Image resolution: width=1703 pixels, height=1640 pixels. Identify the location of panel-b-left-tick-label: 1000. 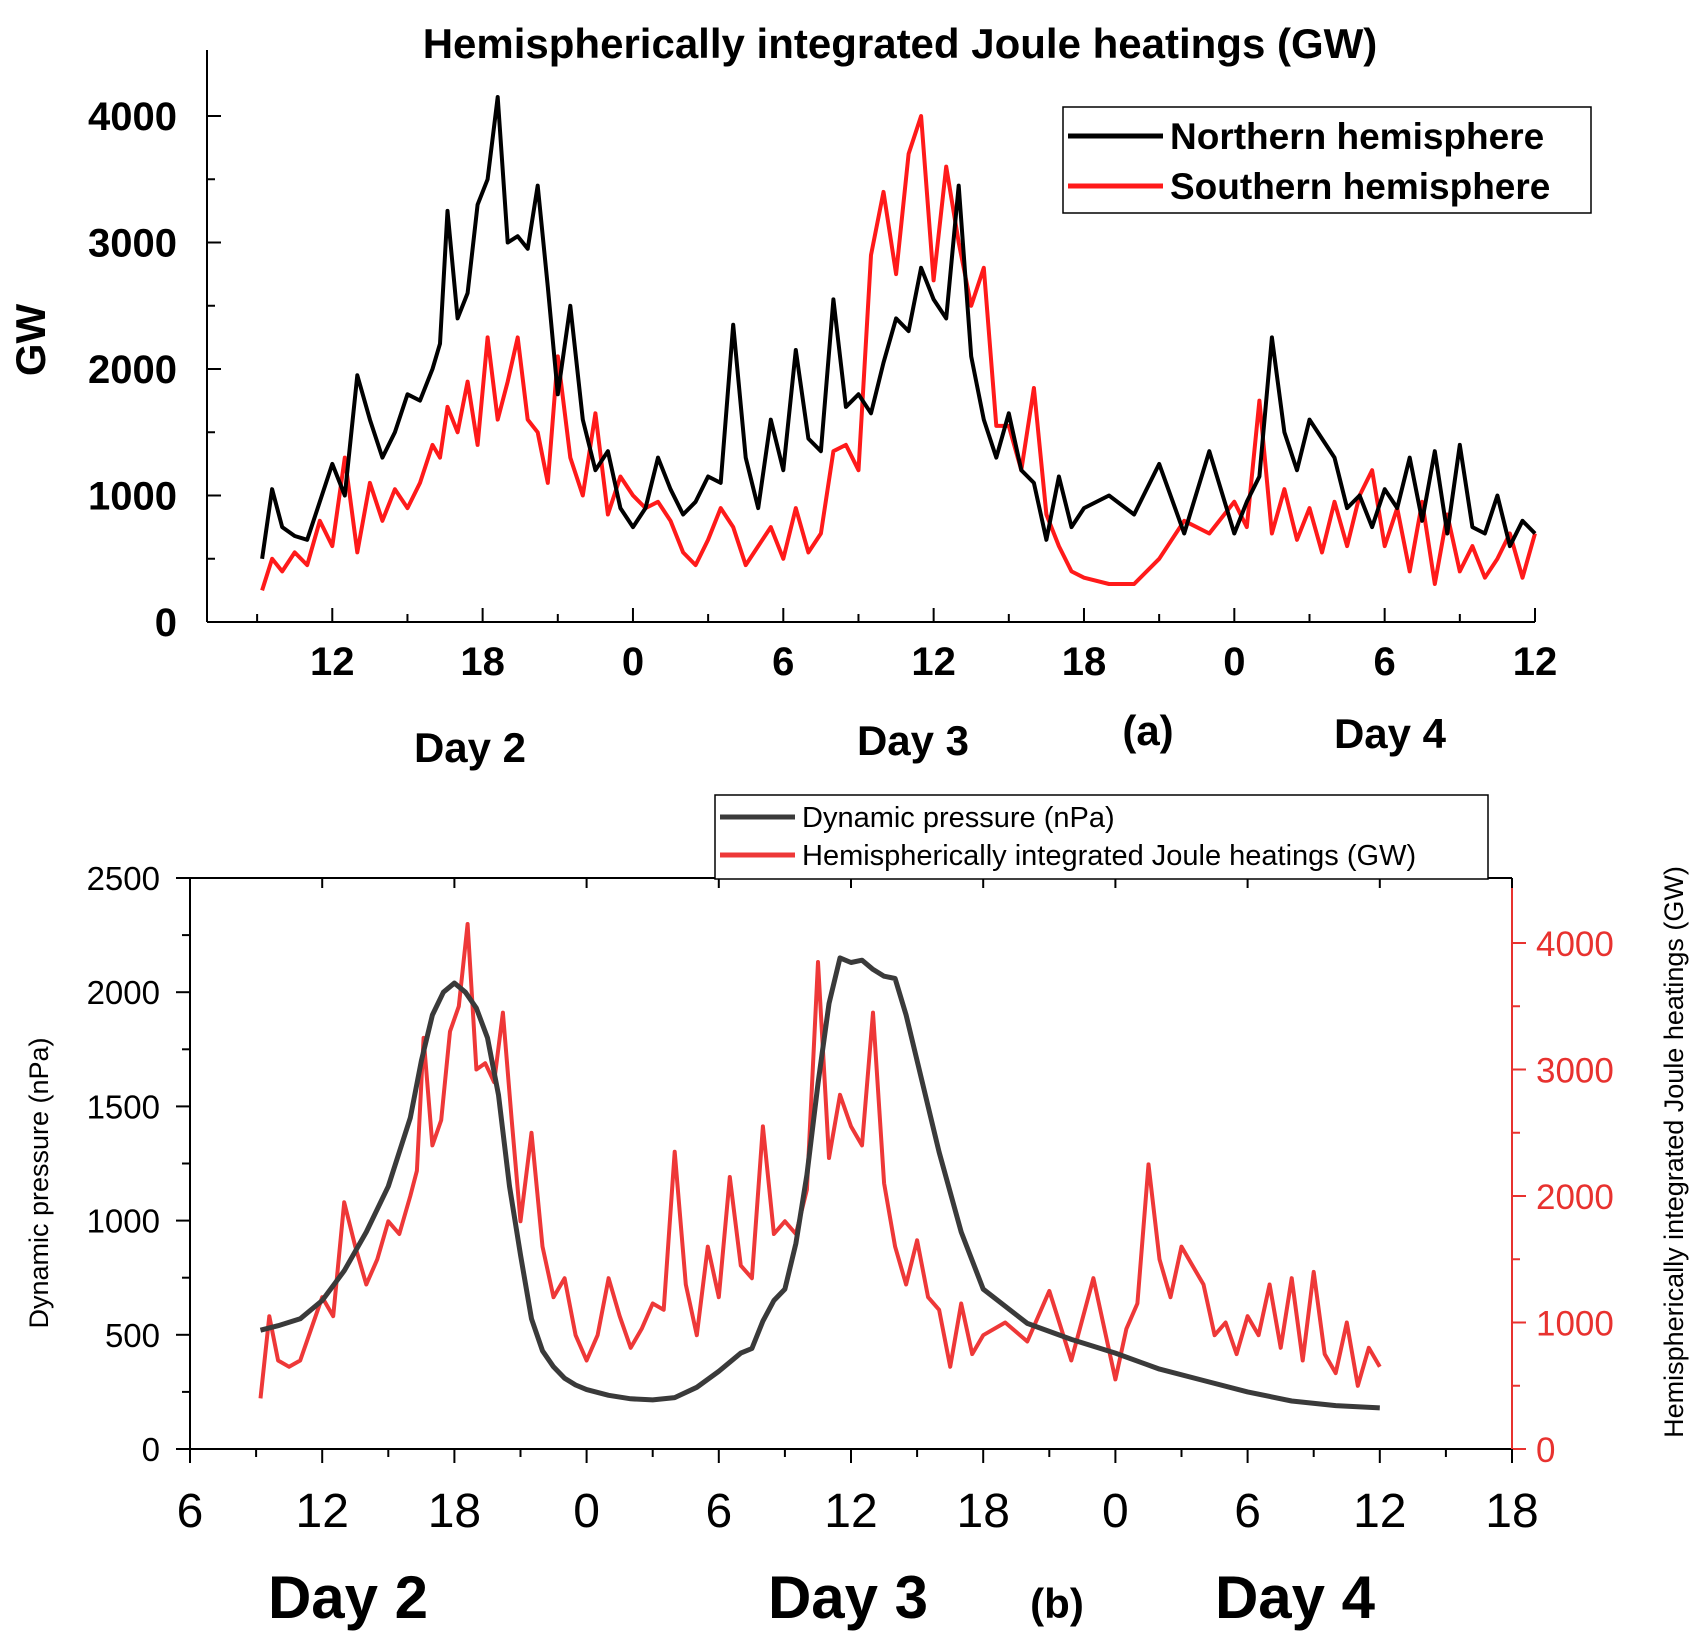
(123, 1221).